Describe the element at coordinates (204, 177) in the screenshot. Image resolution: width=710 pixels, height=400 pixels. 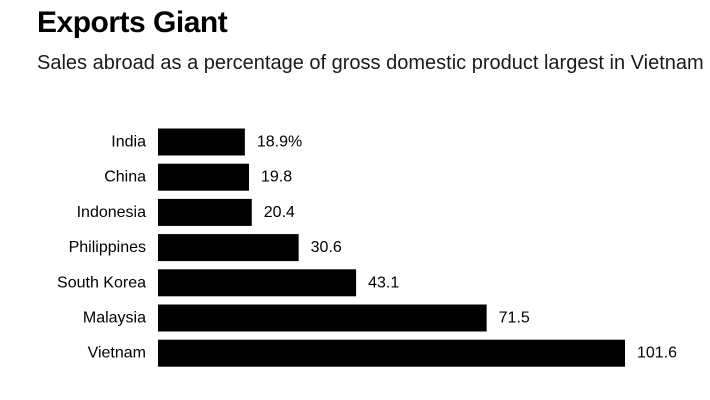
I see `bar-china` at that location.